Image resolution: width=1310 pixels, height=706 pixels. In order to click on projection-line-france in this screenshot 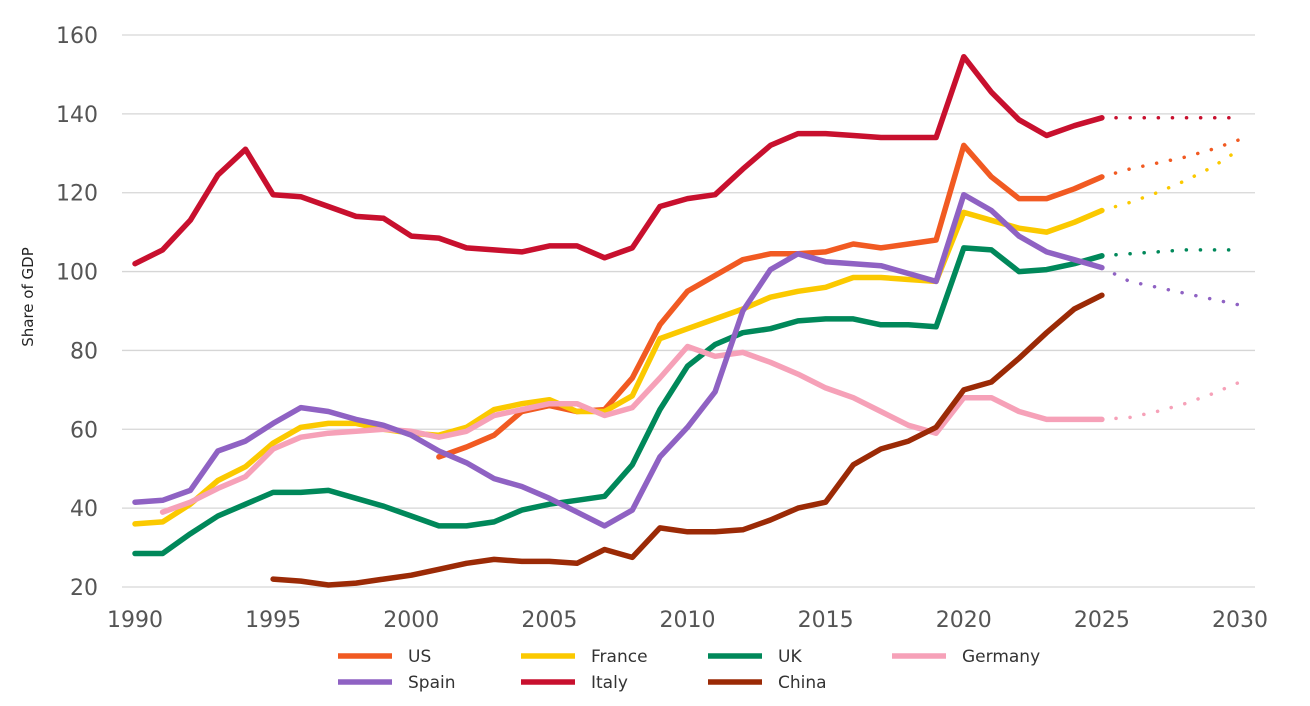, I will do `click(1171, 180)`.